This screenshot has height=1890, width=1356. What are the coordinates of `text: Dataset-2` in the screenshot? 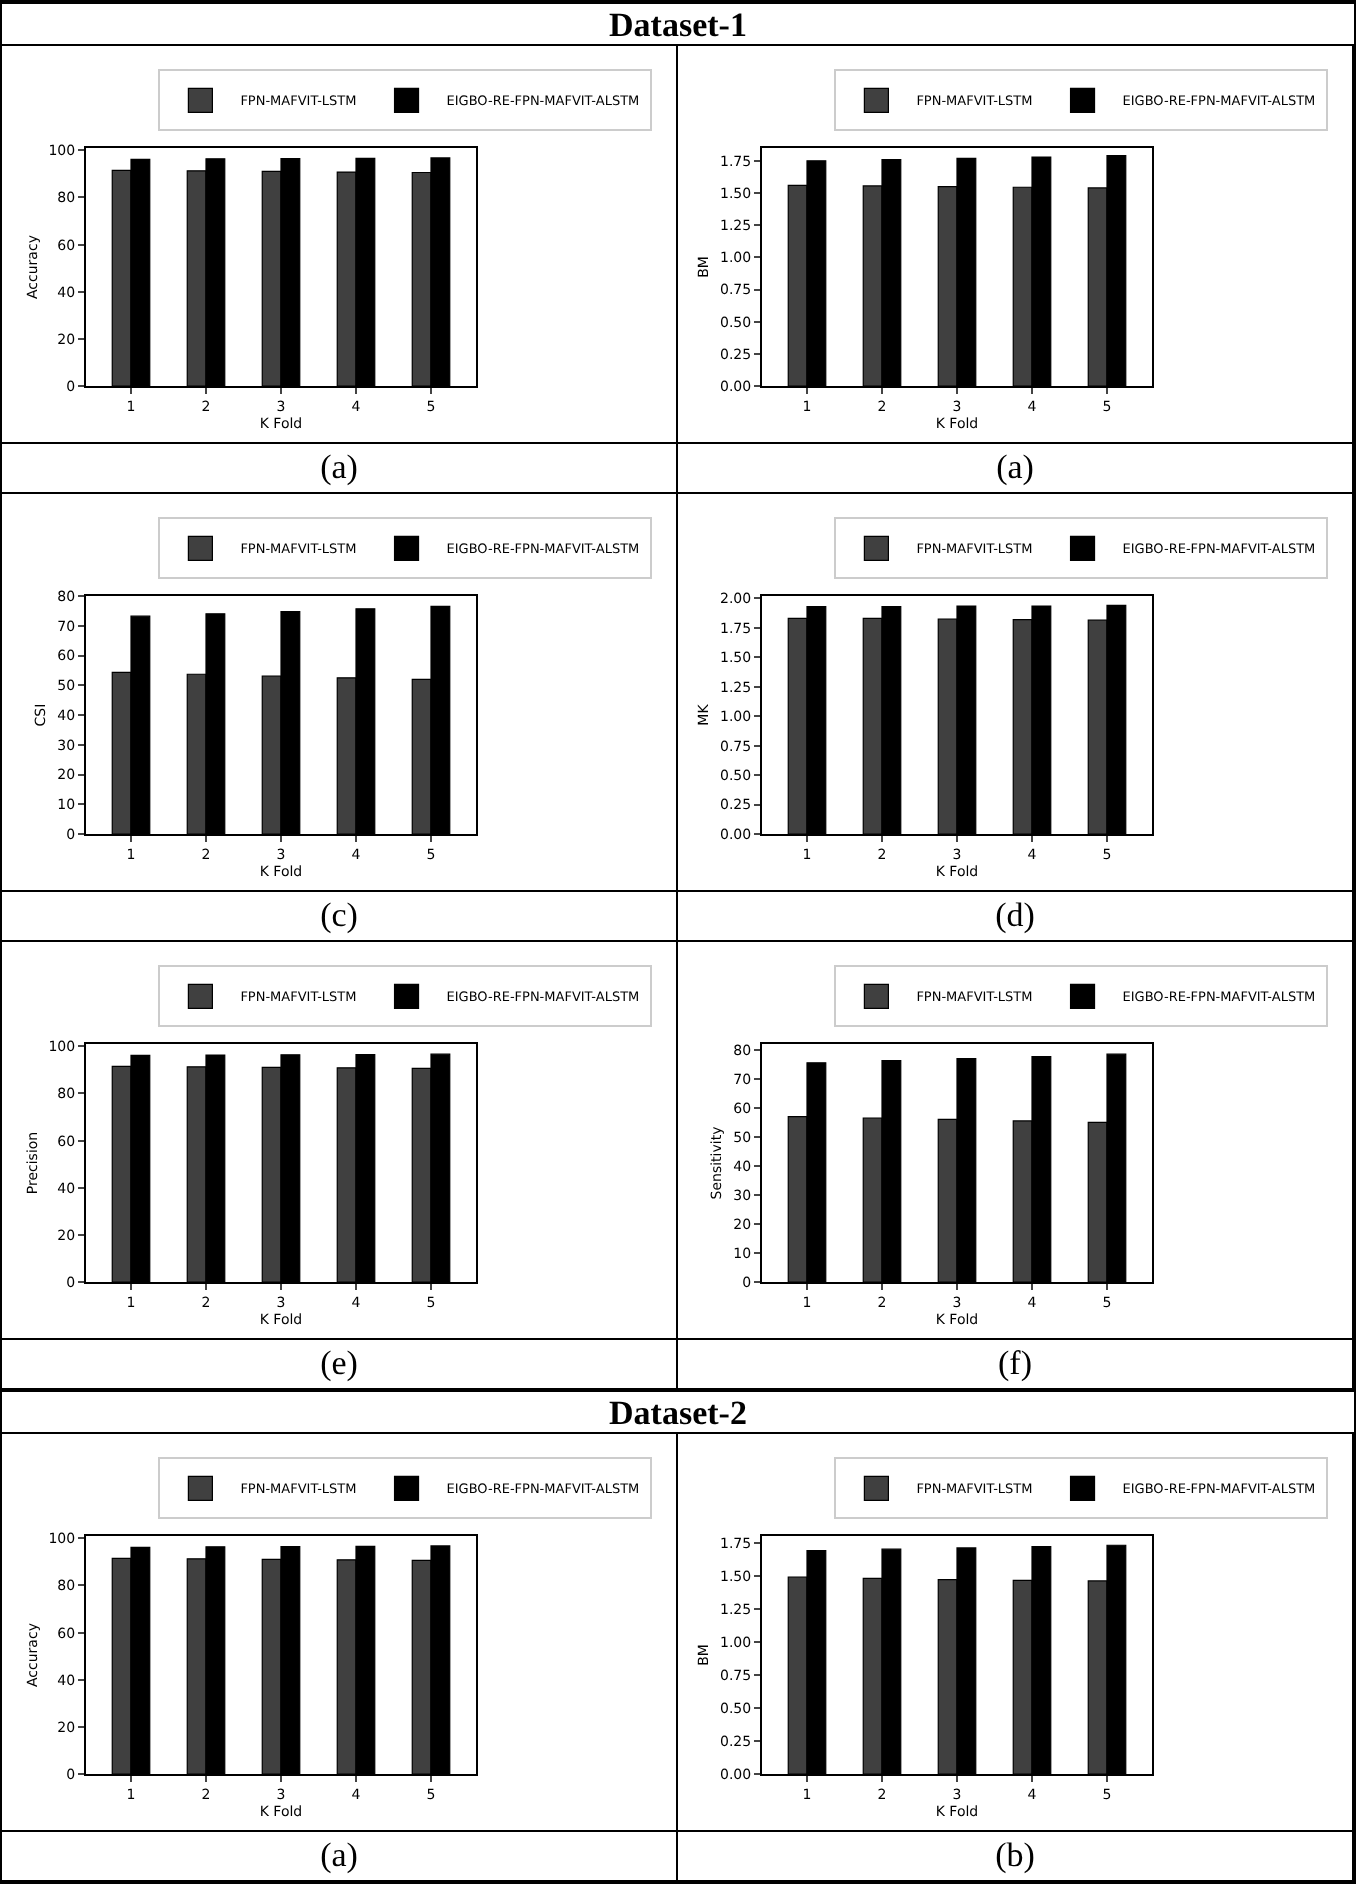 It's located at (678, 1412).